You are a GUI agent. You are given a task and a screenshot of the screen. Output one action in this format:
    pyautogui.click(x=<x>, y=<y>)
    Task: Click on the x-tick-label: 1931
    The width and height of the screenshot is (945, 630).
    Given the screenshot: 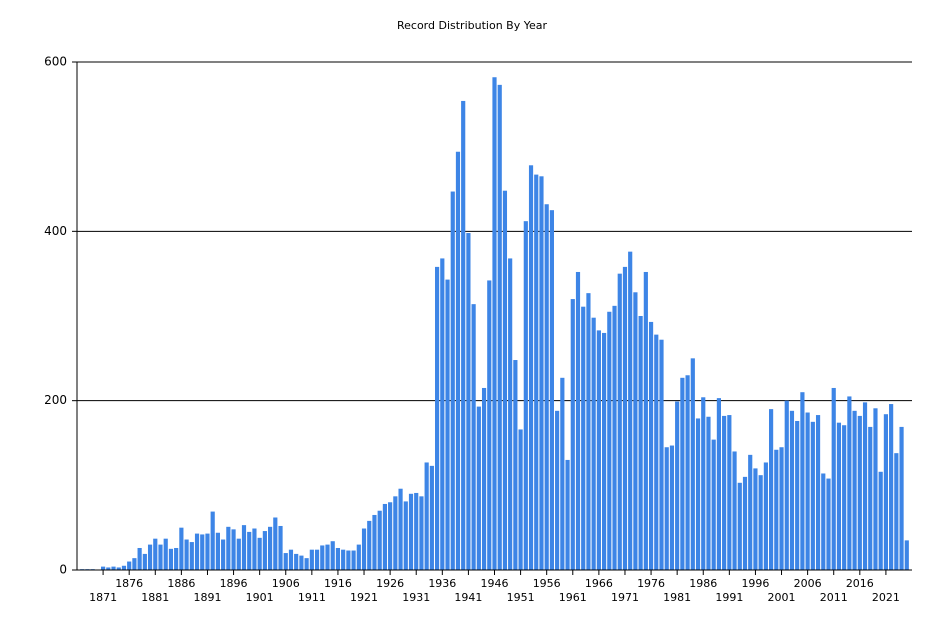 What is the action you would take?
    pyautogui.click(x=416, y=597)
    